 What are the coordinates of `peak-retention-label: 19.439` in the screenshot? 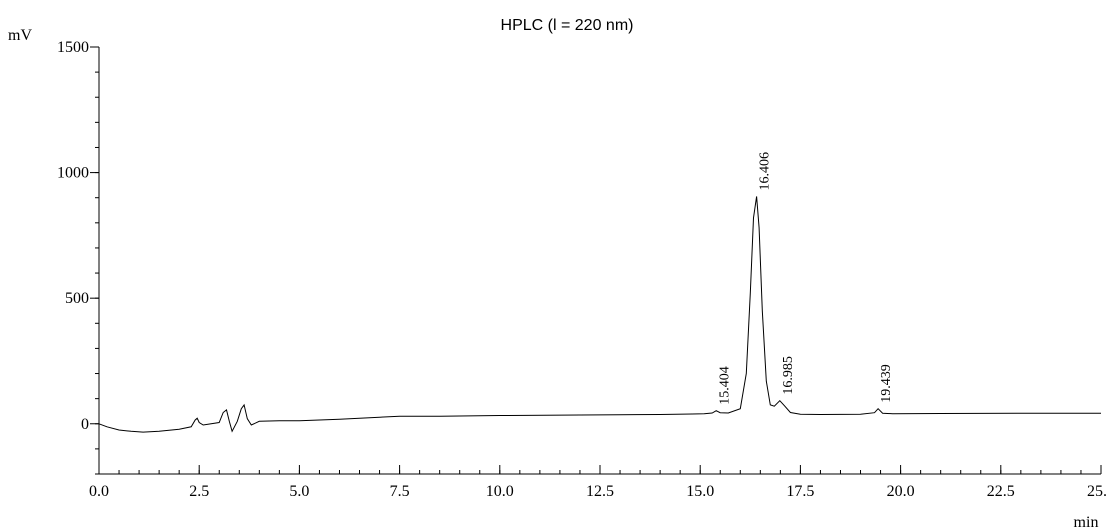 It's located at (886, 383).